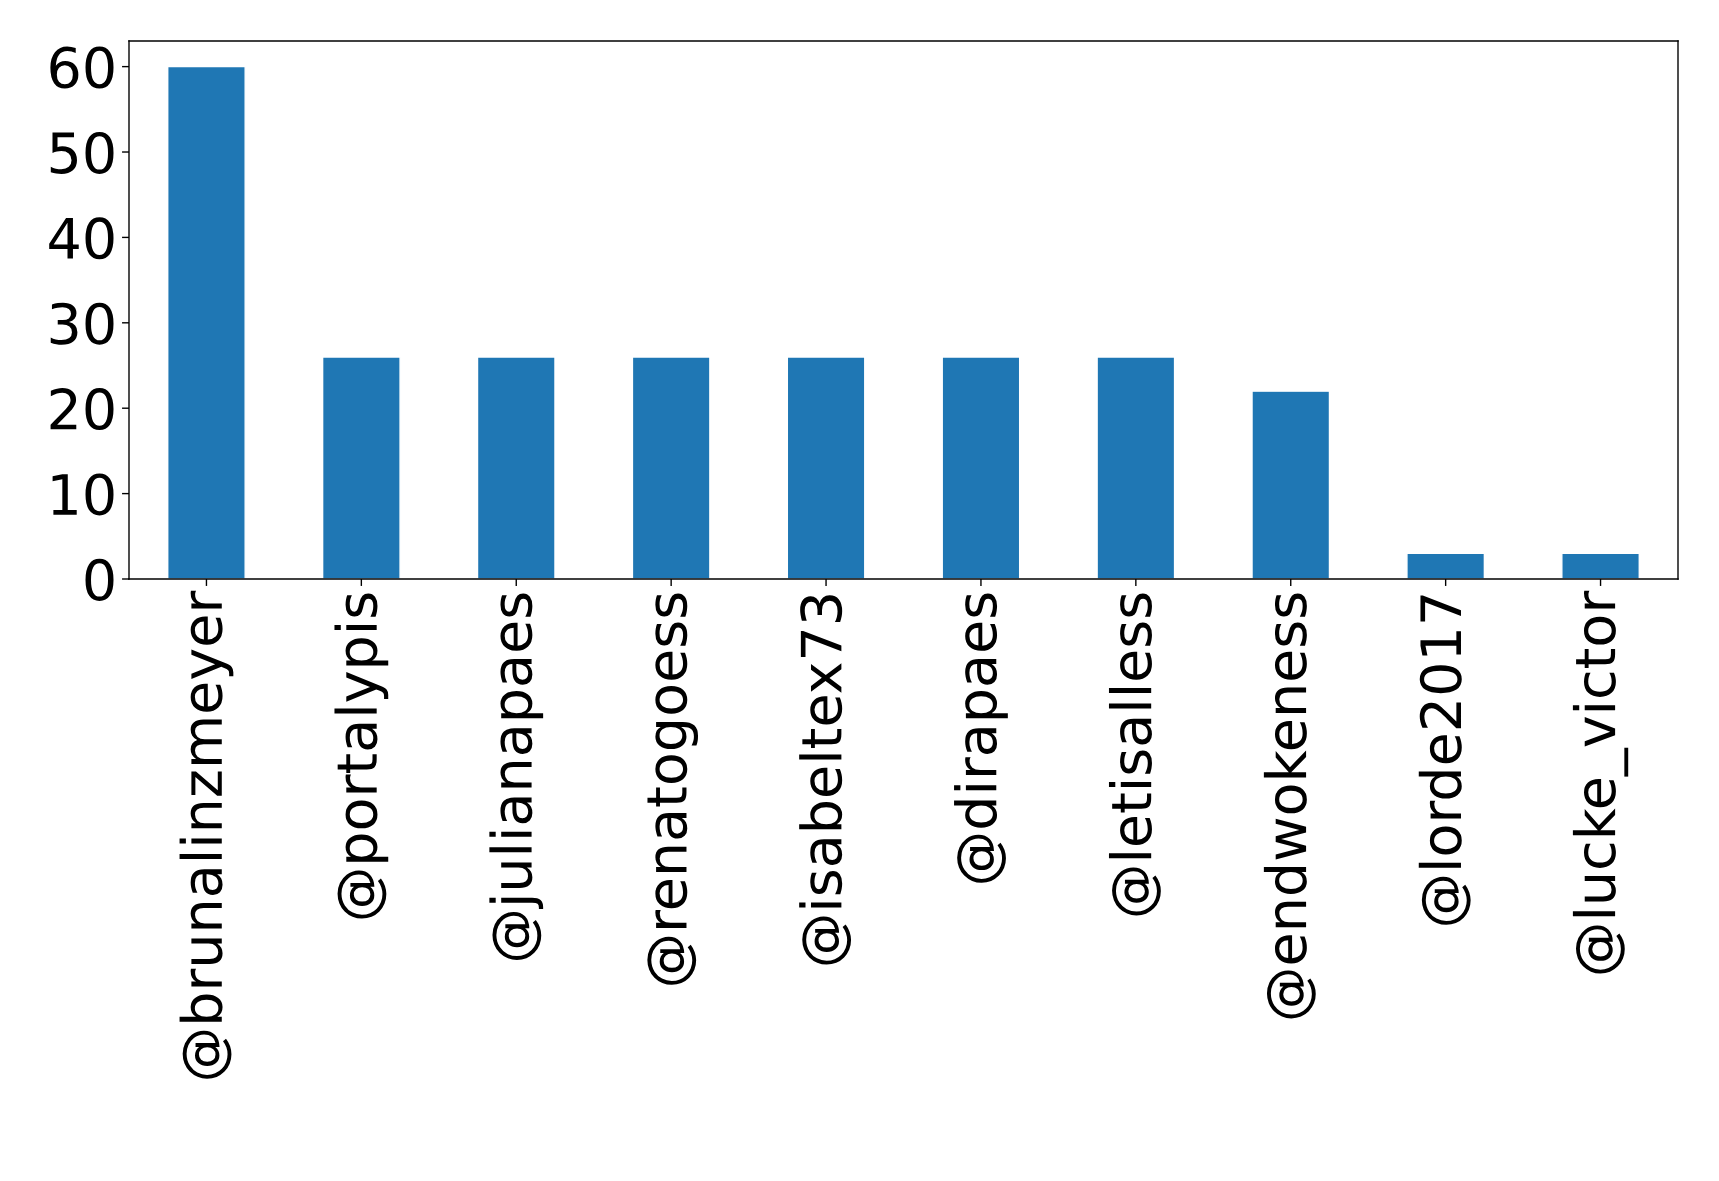  I want to click on x-tick-label: @endwokeness, so click(1289, 806).